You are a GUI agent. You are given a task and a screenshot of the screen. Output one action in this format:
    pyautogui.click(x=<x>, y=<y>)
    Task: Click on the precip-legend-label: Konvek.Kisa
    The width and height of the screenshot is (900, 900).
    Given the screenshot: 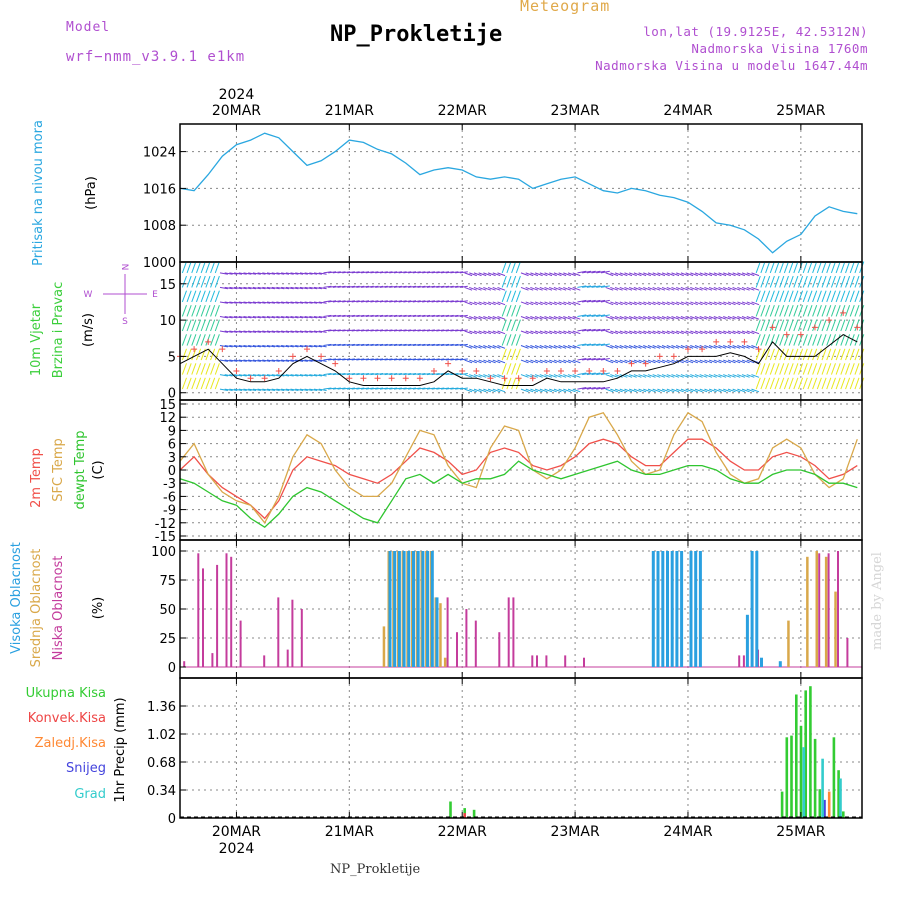 What is the action you would take?
    pyautogui.click(x=67, y=718)
    